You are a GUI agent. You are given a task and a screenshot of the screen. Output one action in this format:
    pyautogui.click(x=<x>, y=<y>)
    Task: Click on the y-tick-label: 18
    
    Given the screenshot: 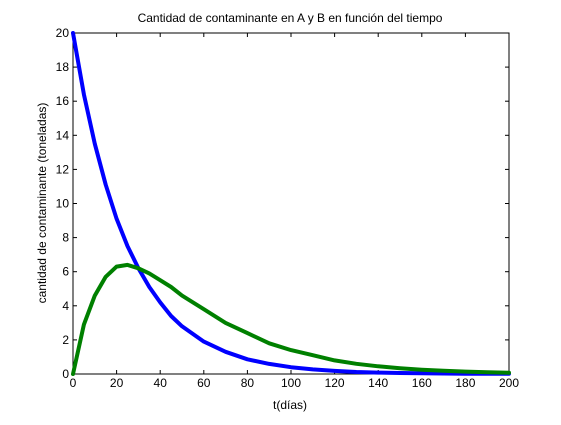 What is the action you would take?
    pyautogui.click(x=63, y=67)
    